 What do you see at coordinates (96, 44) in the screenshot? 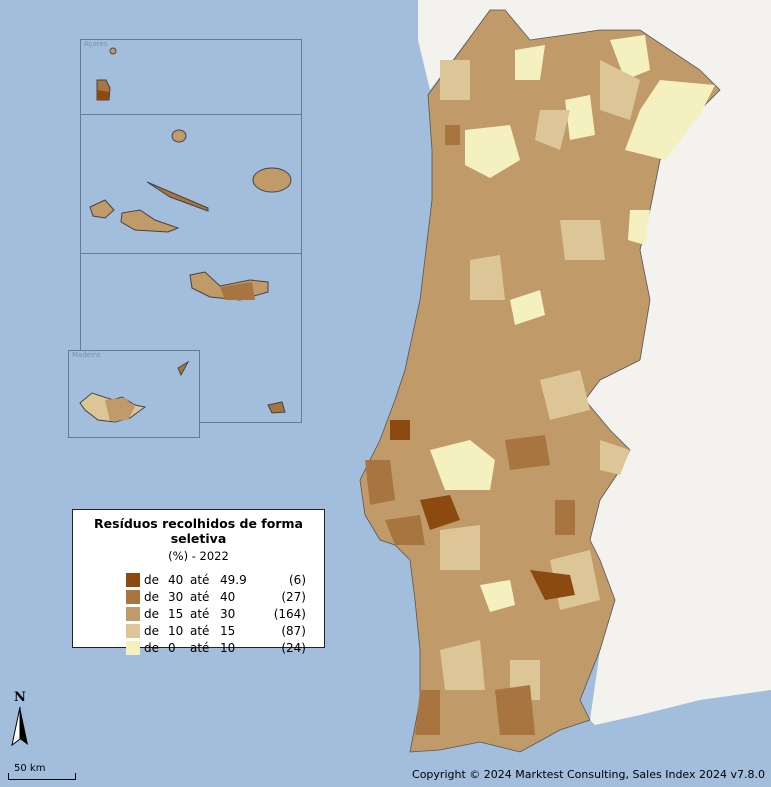
I see `azores-label: Açores` at bounding box center [96, 44].